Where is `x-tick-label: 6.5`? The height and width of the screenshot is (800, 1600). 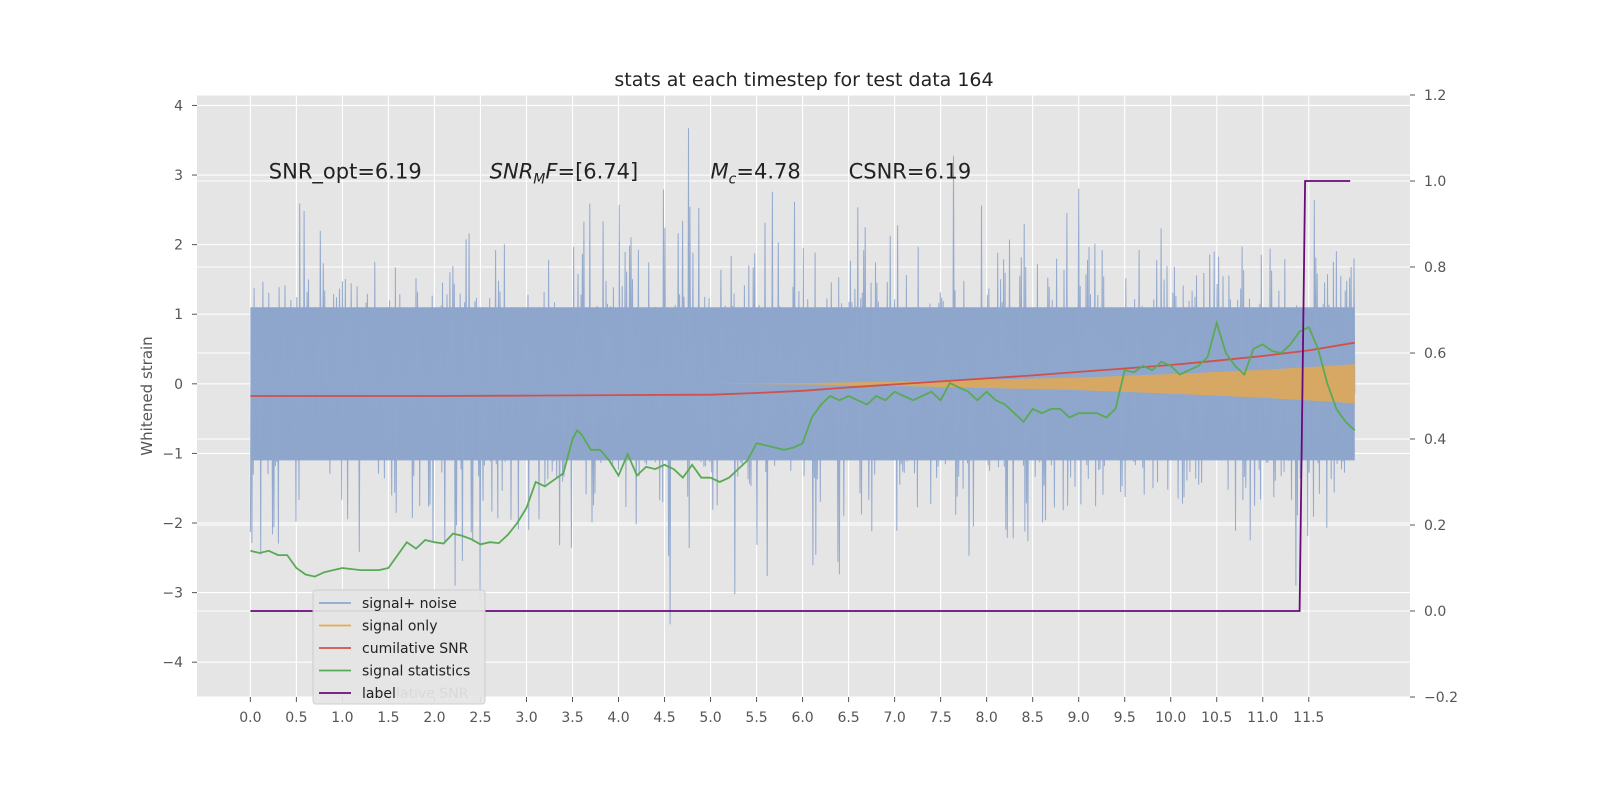
x-tick-label: 6.5 is located at coordinates (848, 718).